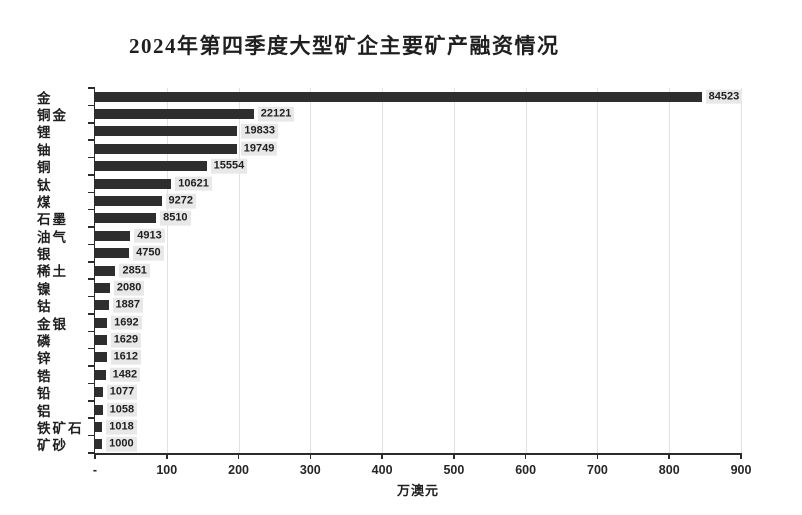  I want to click on bar-value-label: 19749, so click(259, 149).